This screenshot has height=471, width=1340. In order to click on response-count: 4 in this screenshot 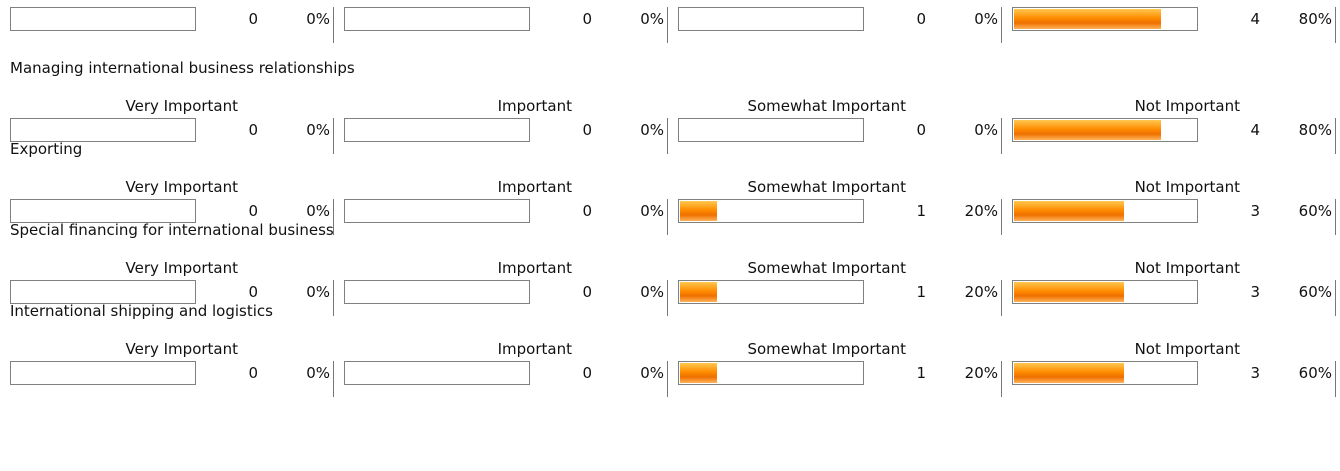, I will do `click(1255, 19)`.